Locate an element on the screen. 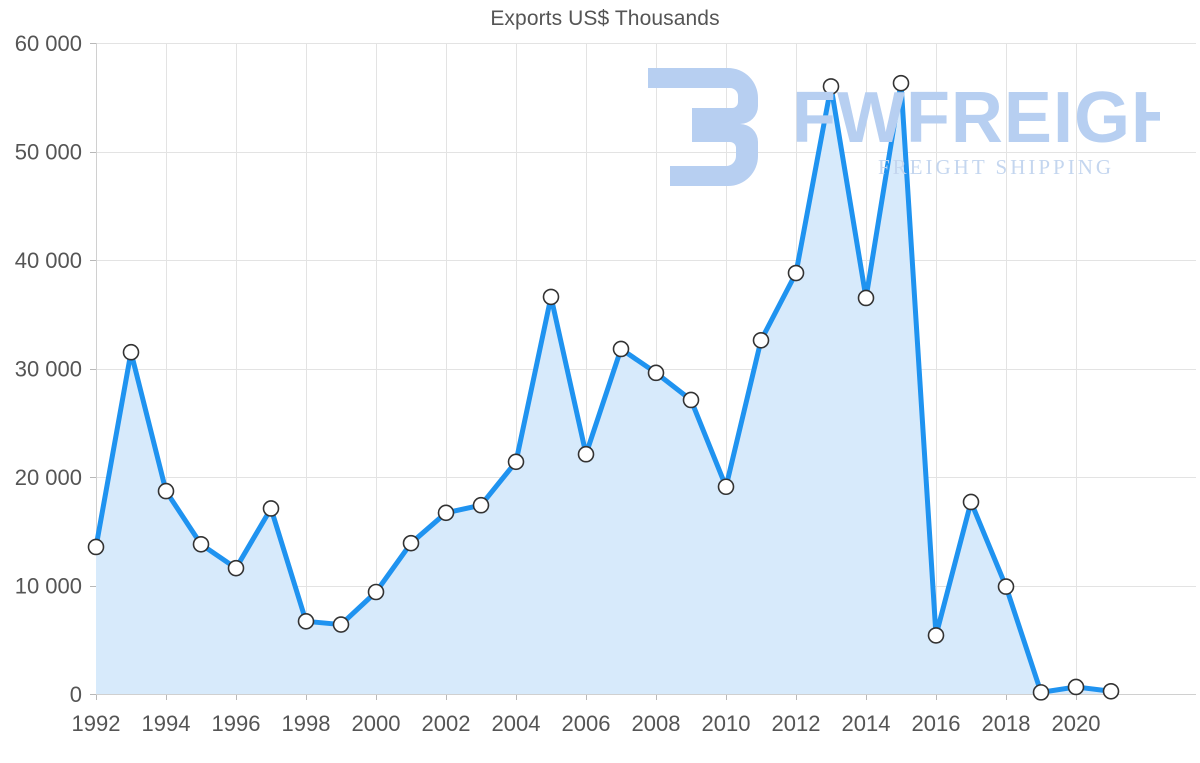  y-axis-tick-label: 50 000 is located at coordinates (48, 152).